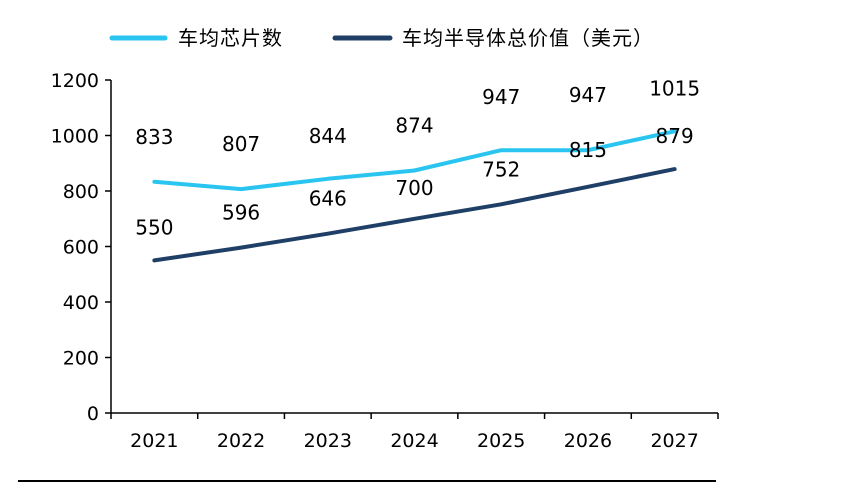 The height and width of the screenshot is (493, 851). Describe the element at coordinates (93, 414) in the screenshot. I see `y-tick-label: 0` at that location.